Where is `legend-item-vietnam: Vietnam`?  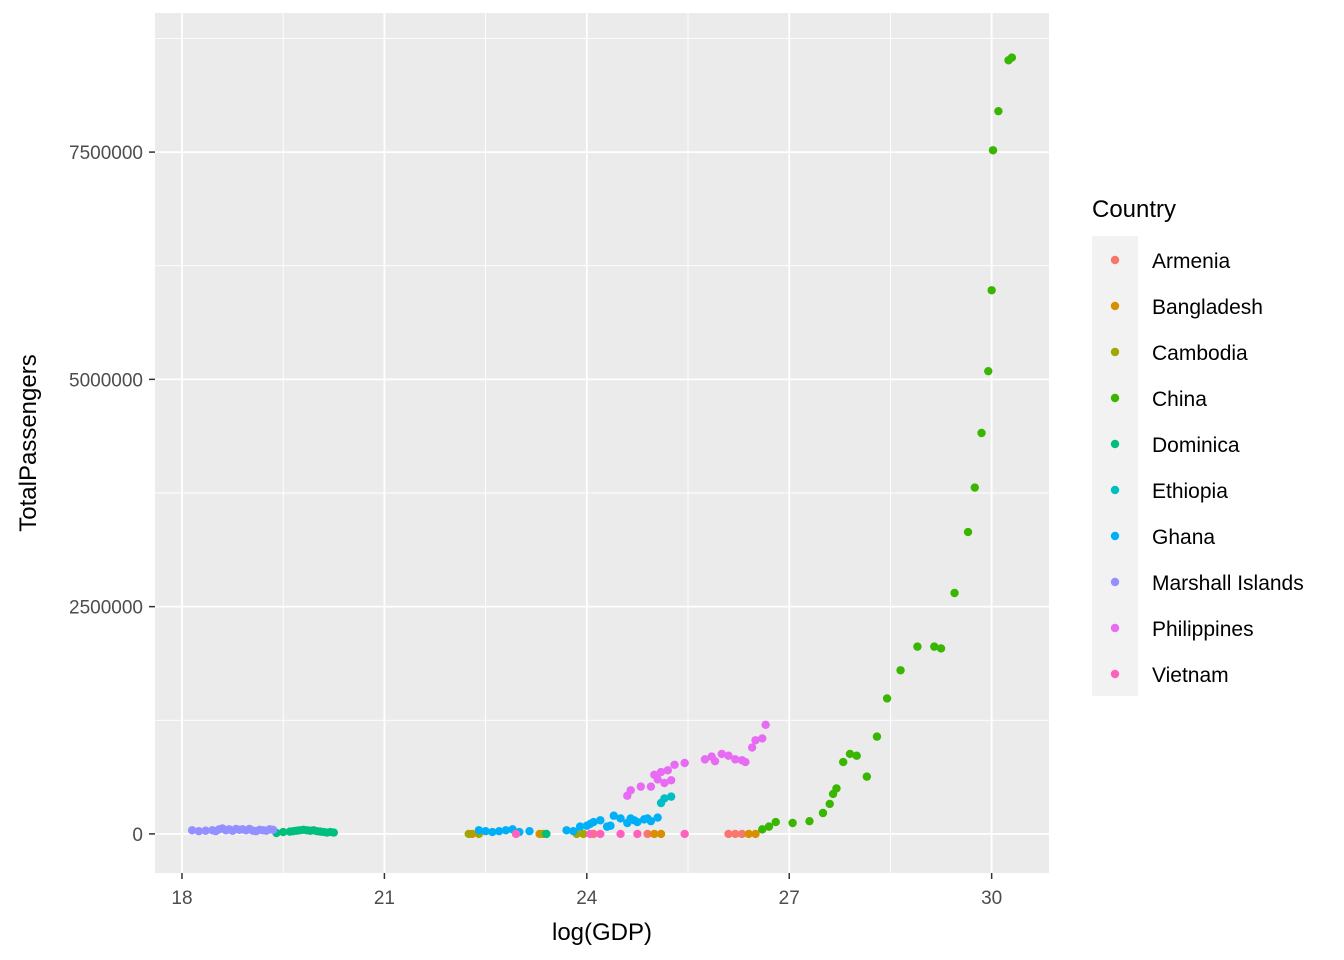
legend-item-vietnam: Vietnam is located at coordinates (1169, 675).